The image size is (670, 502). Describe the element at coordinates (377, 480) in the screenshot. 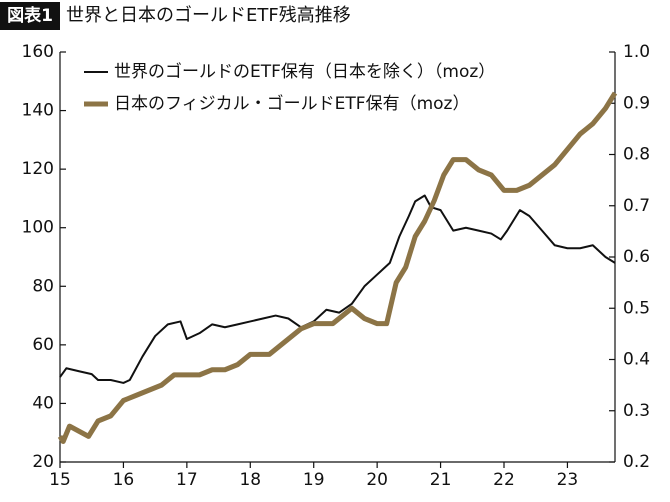

I see `x-tick-label: 20` at that location.